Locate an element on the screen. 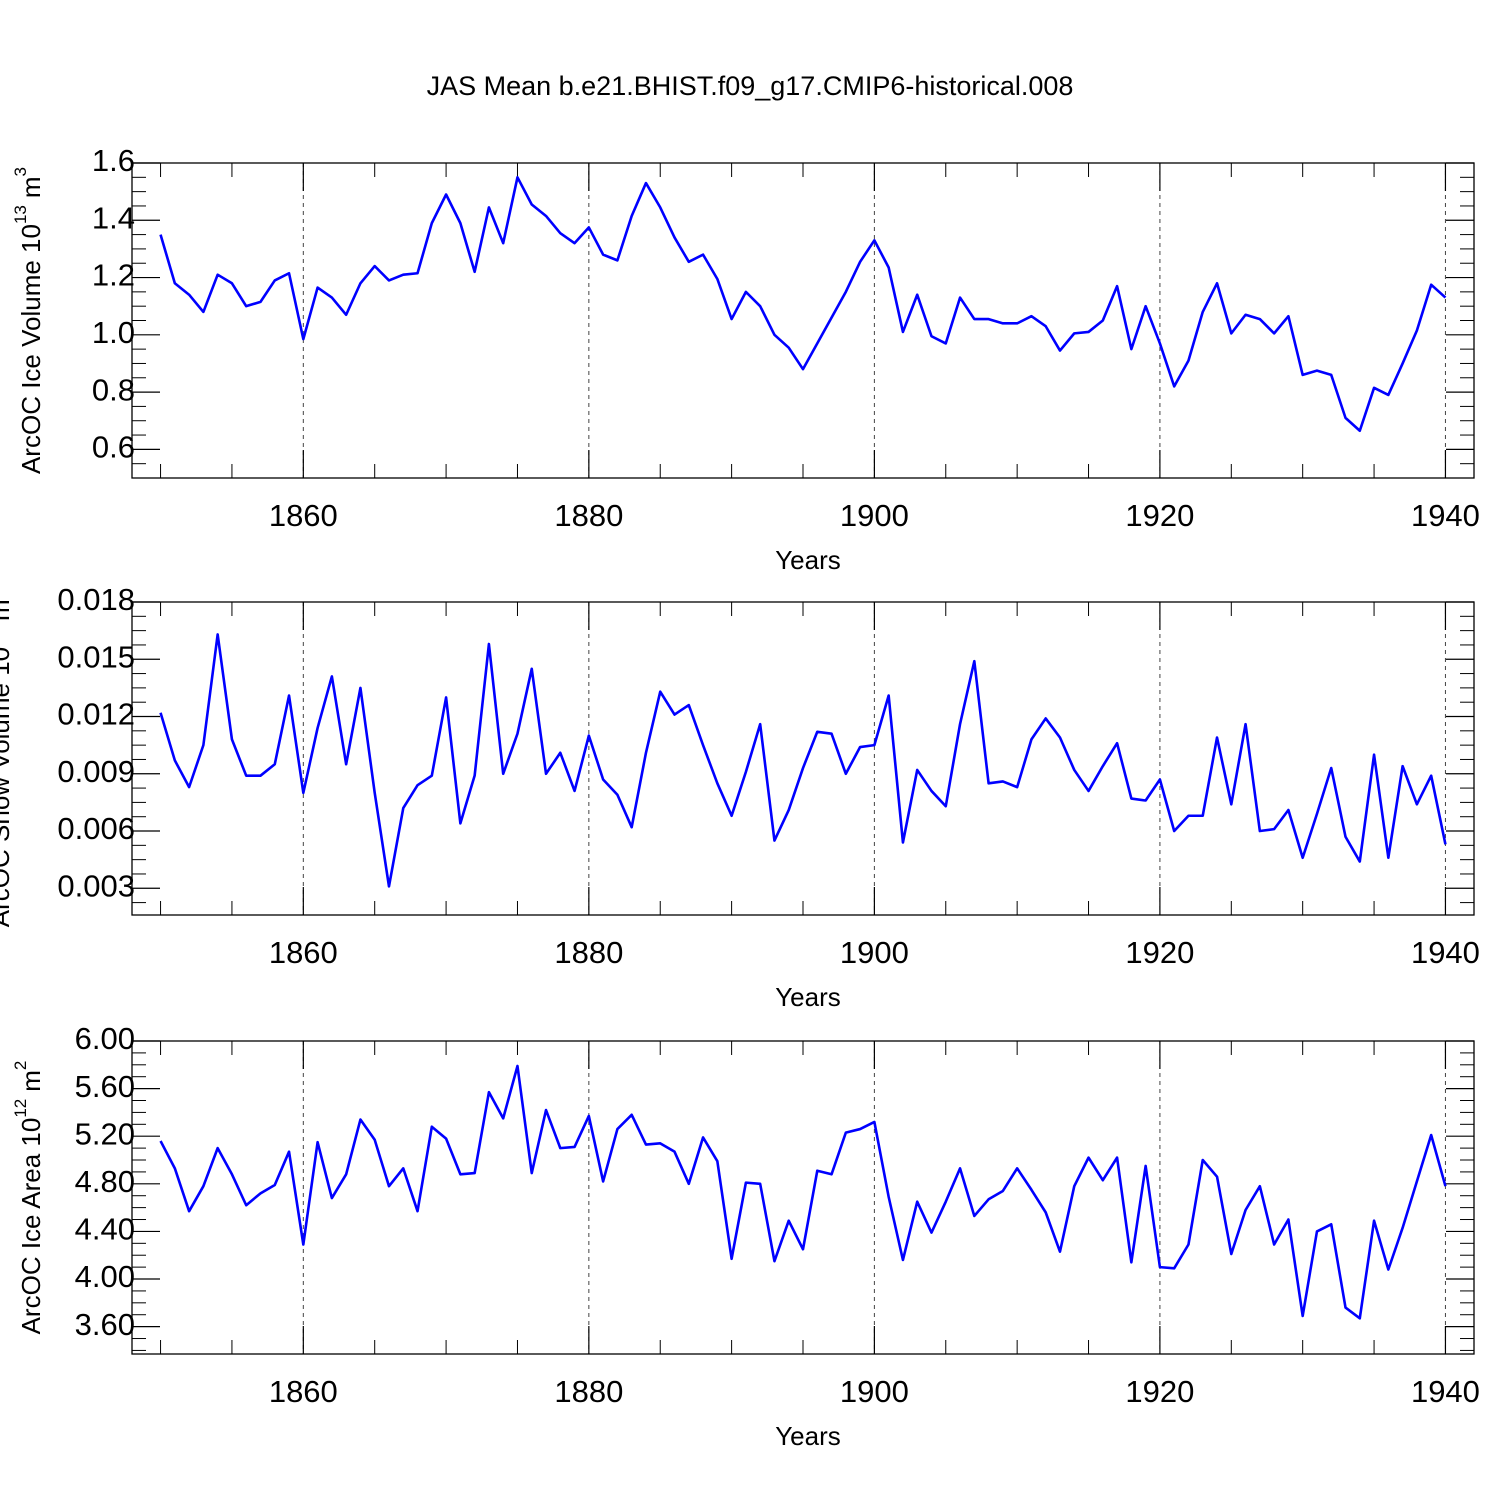  y-tick-label: 0.6 is located at coordinates (113, 447).